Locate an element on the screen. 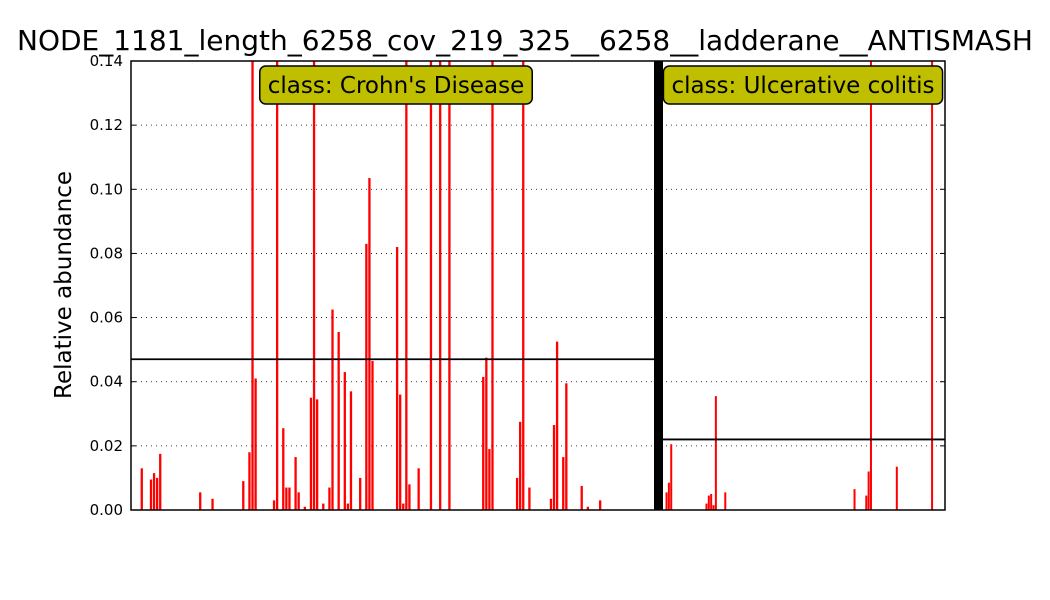  y-tick-label: 0.06 is located at coordinates (106, 318).